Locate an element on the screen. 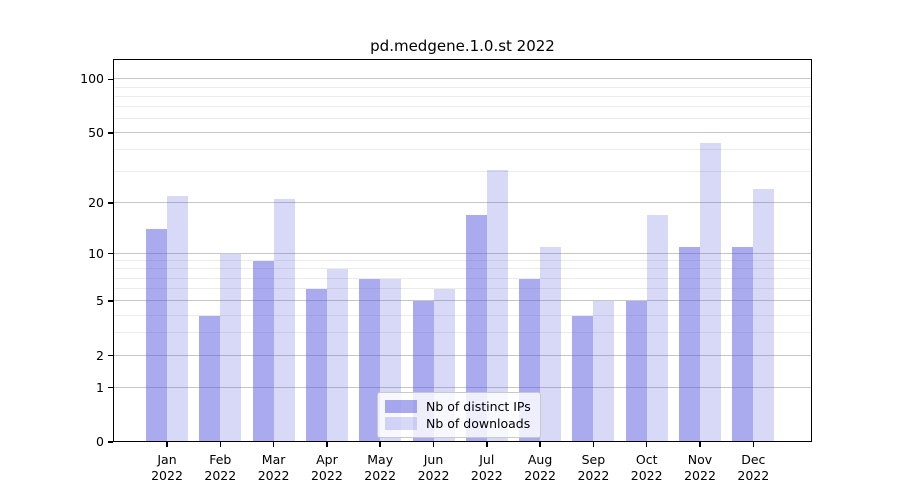  bar-distinct-ips-oct is located at coordinates (636, 371).